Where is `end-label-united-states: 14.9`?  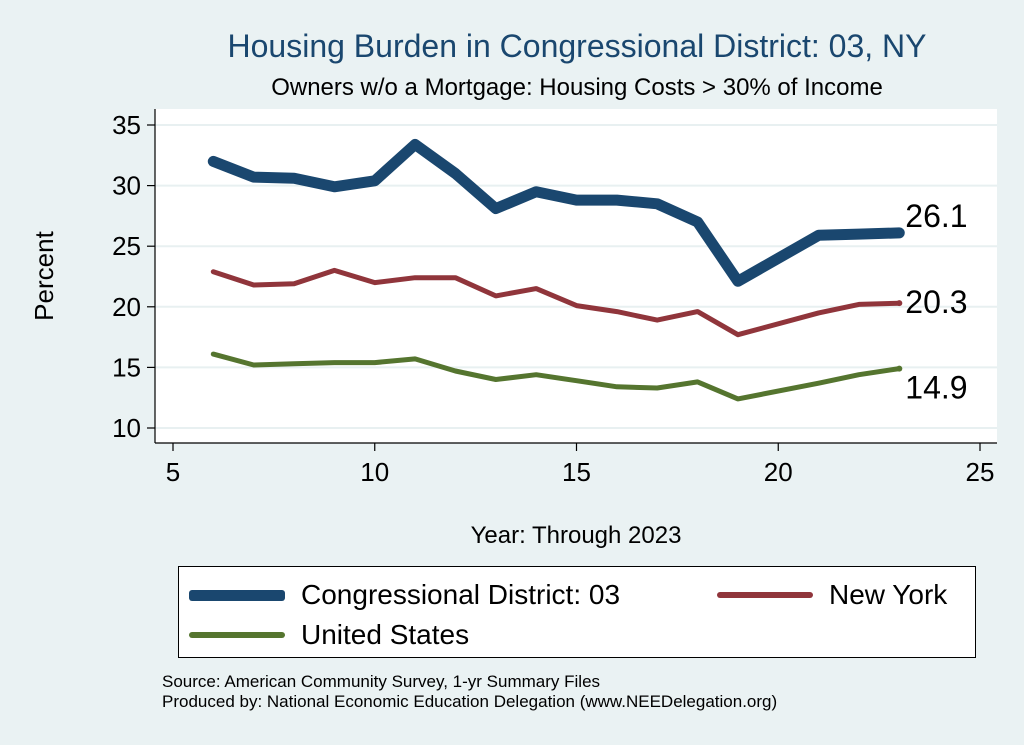 end-label-united-states: 14.9 is located at coordinates (936, 388).